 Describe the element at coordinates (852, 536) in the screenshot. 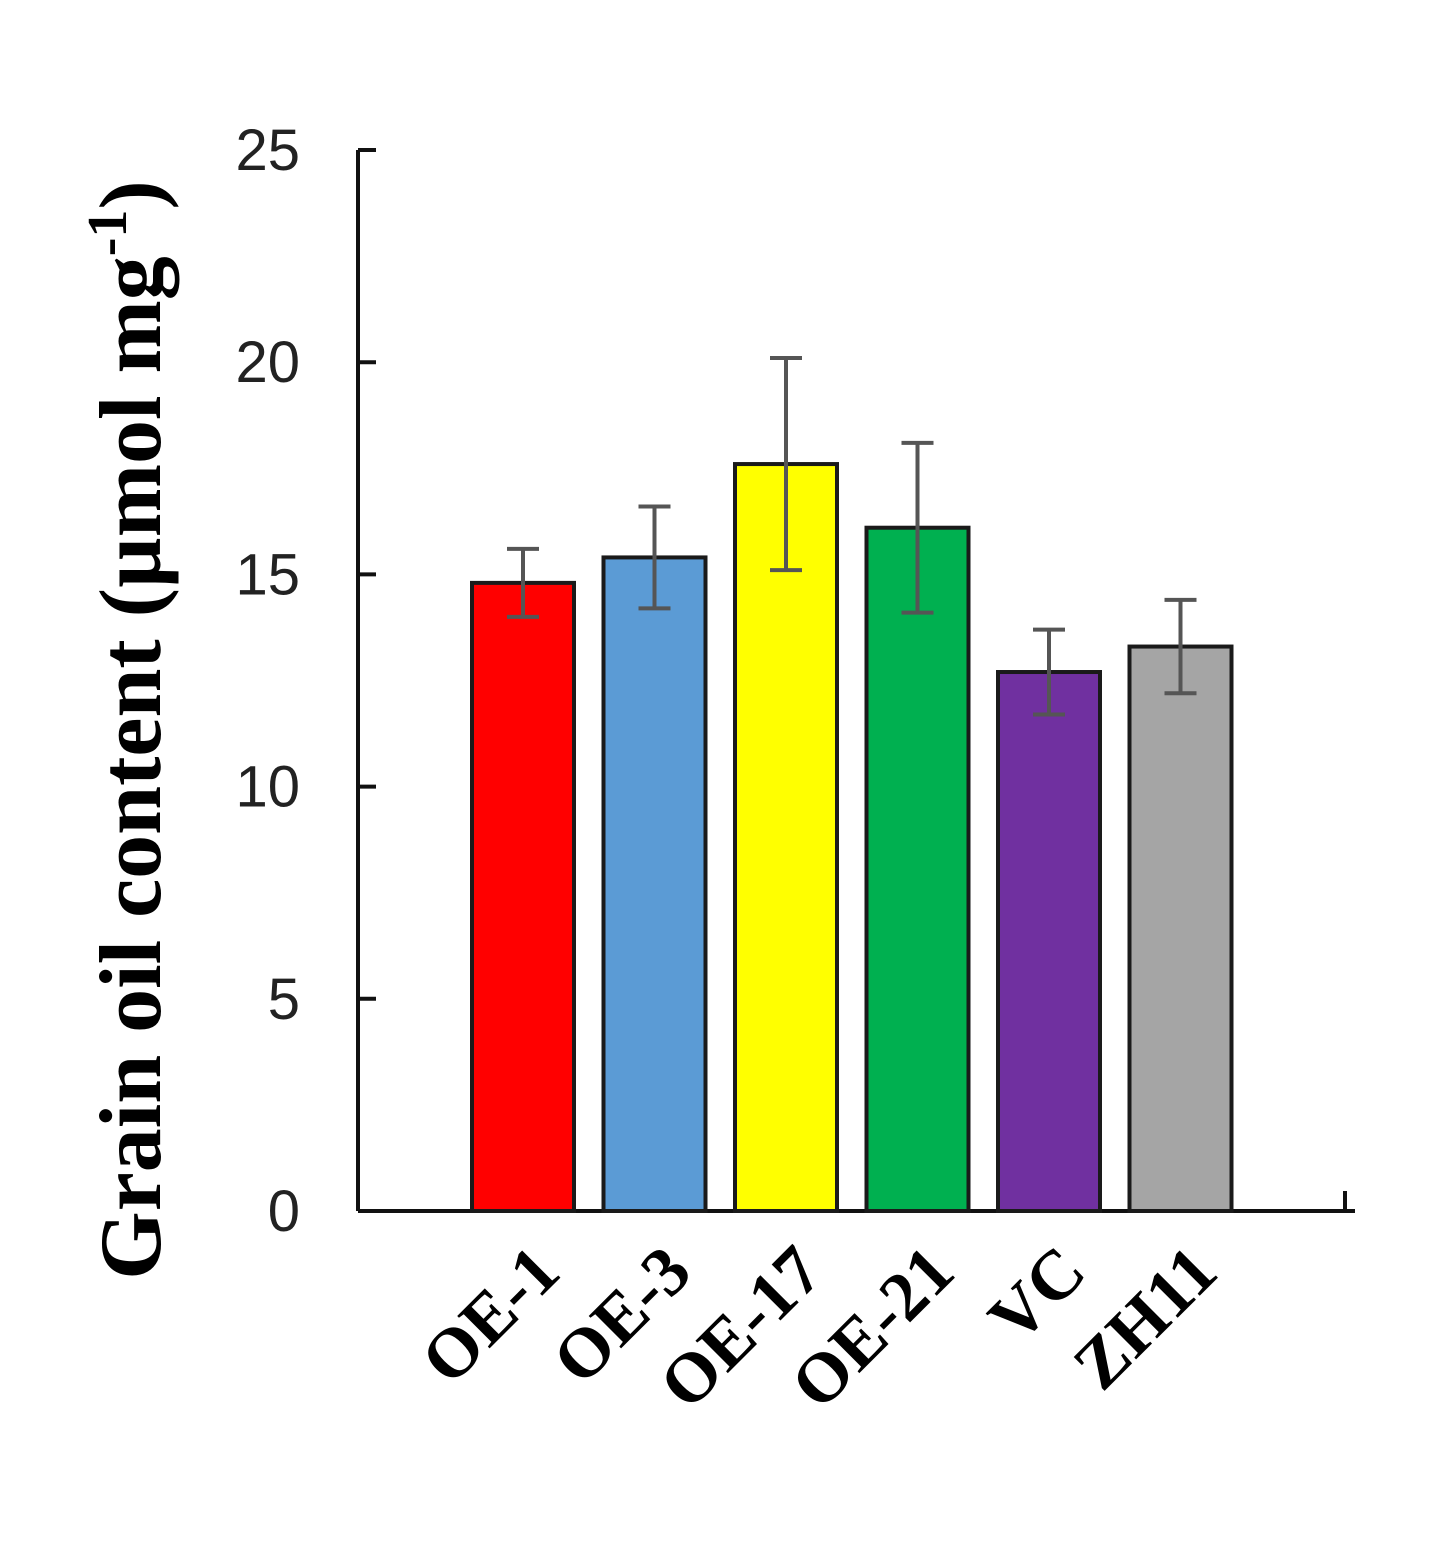

I see `error-bars` at that location.